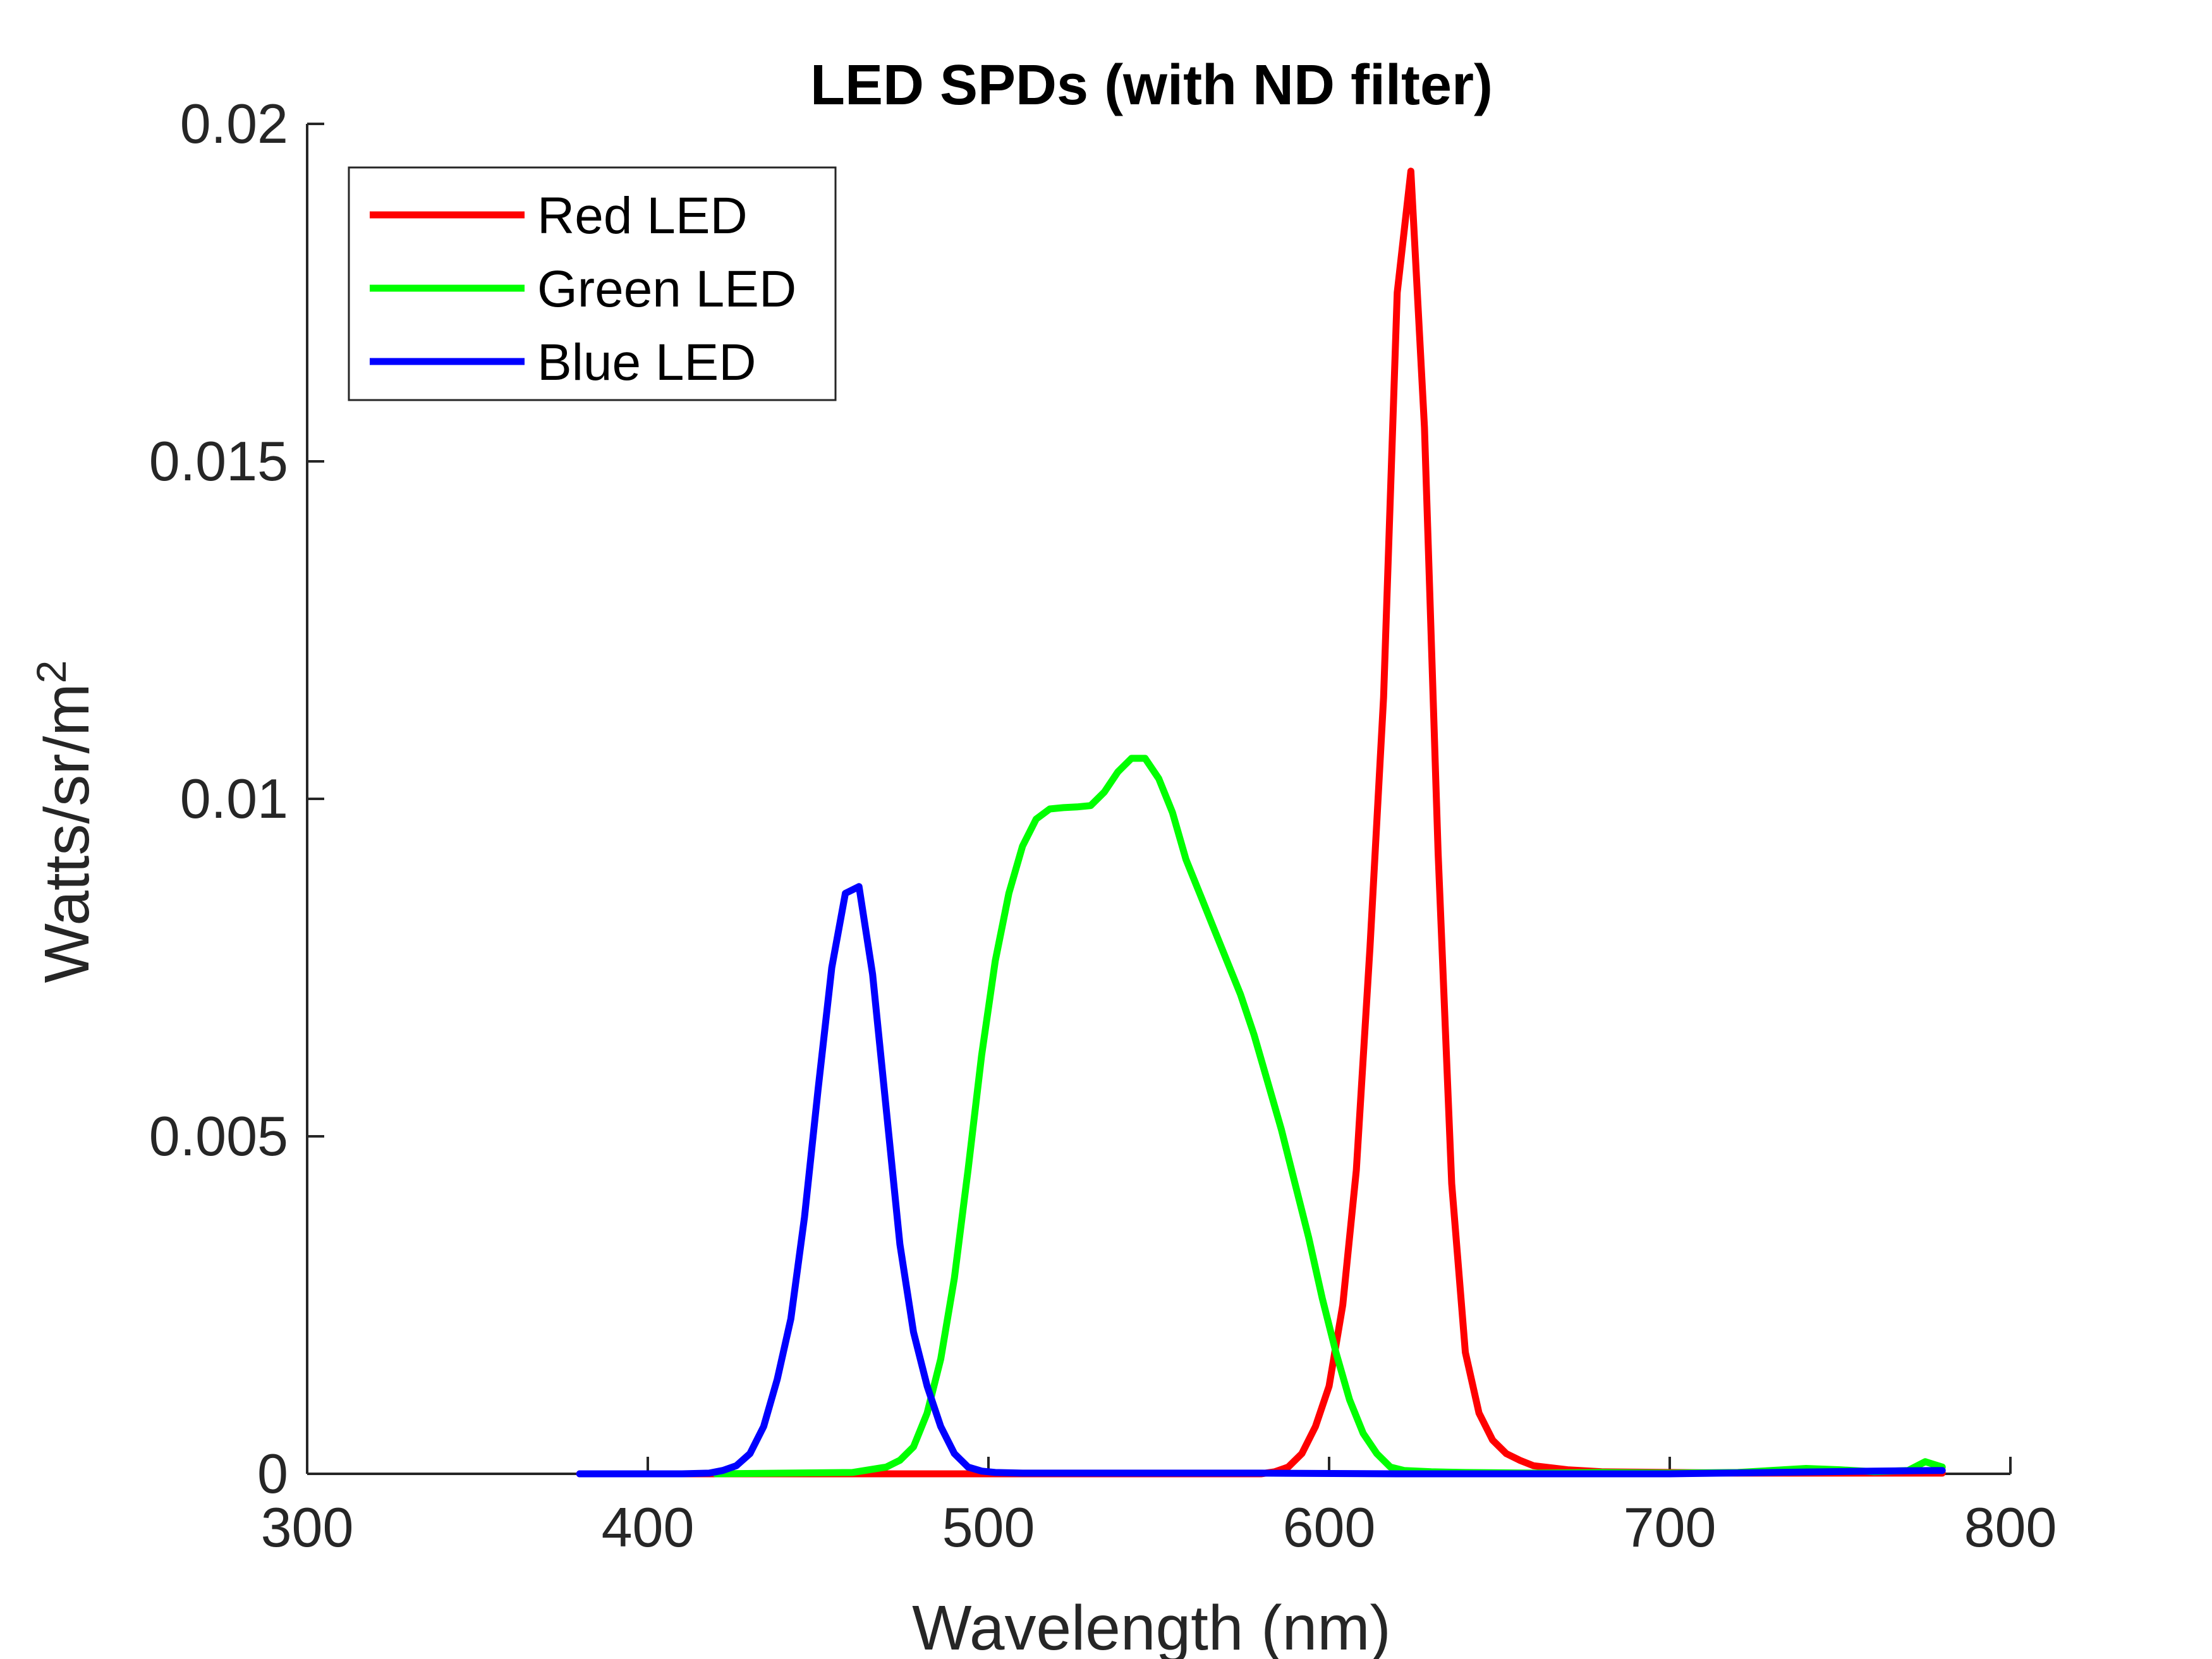  Describe the element at coordinates (67, 833) in the screenshot. I see `y-axis-label-text: Watts/sr/m` at that location.